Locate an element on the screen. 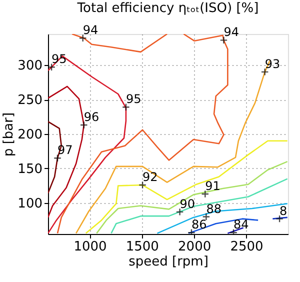  y-axis-title: p [bar] is located at coordinates (9, 134).